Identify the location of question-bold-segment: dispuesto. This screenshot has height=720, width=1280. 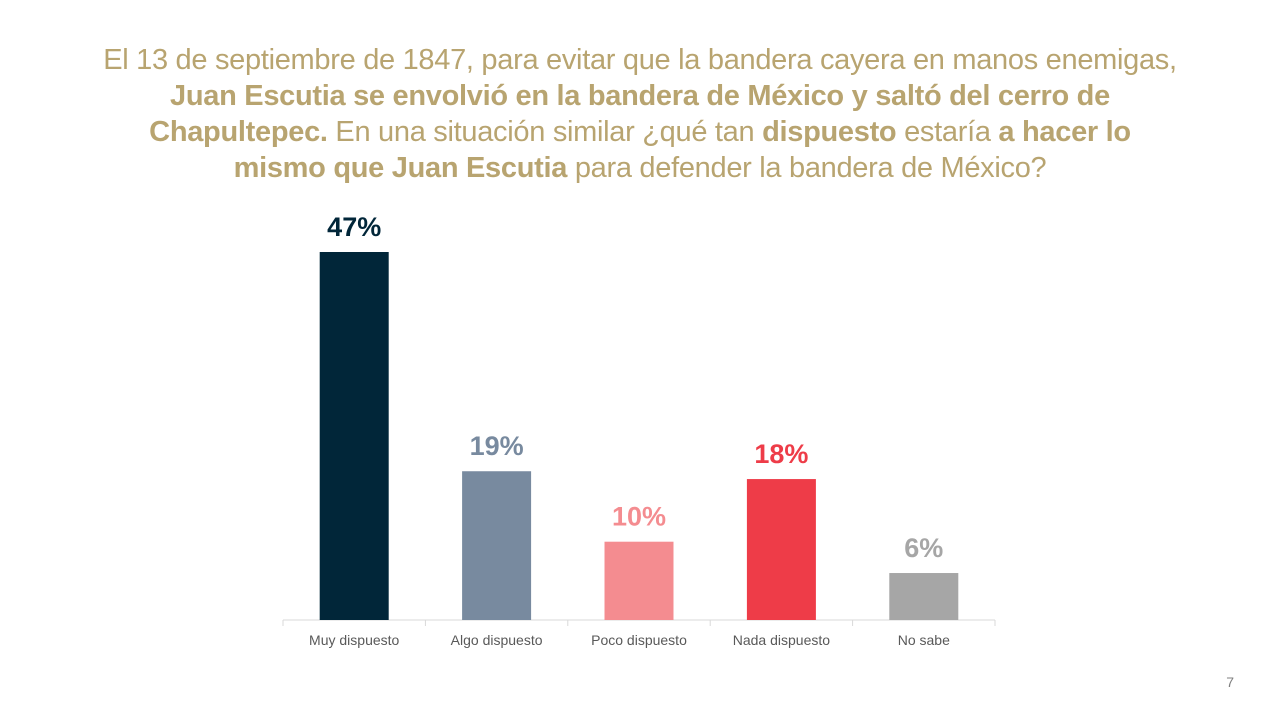
(829, 132).